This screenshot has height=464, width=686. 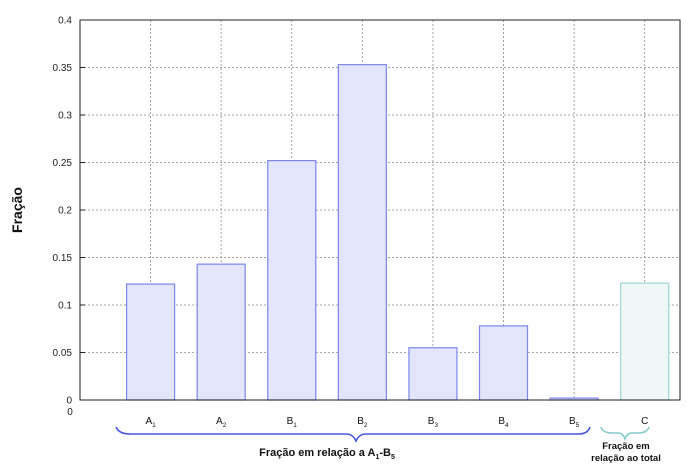 What do you see at coordinates (69, 401) in the screenshot?
I see `y-tick-label: 0` at bounding box center [69, 401].